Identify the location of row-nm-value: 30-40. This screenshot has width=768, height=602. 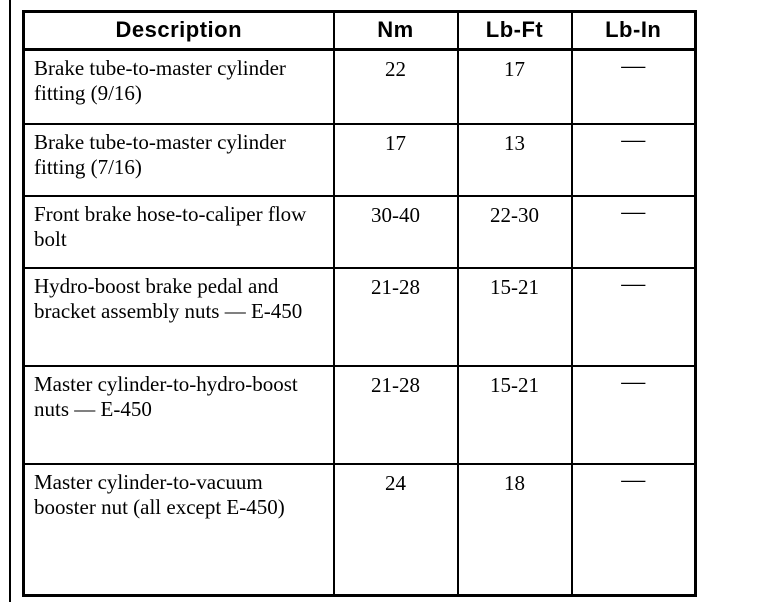
(395, 231).